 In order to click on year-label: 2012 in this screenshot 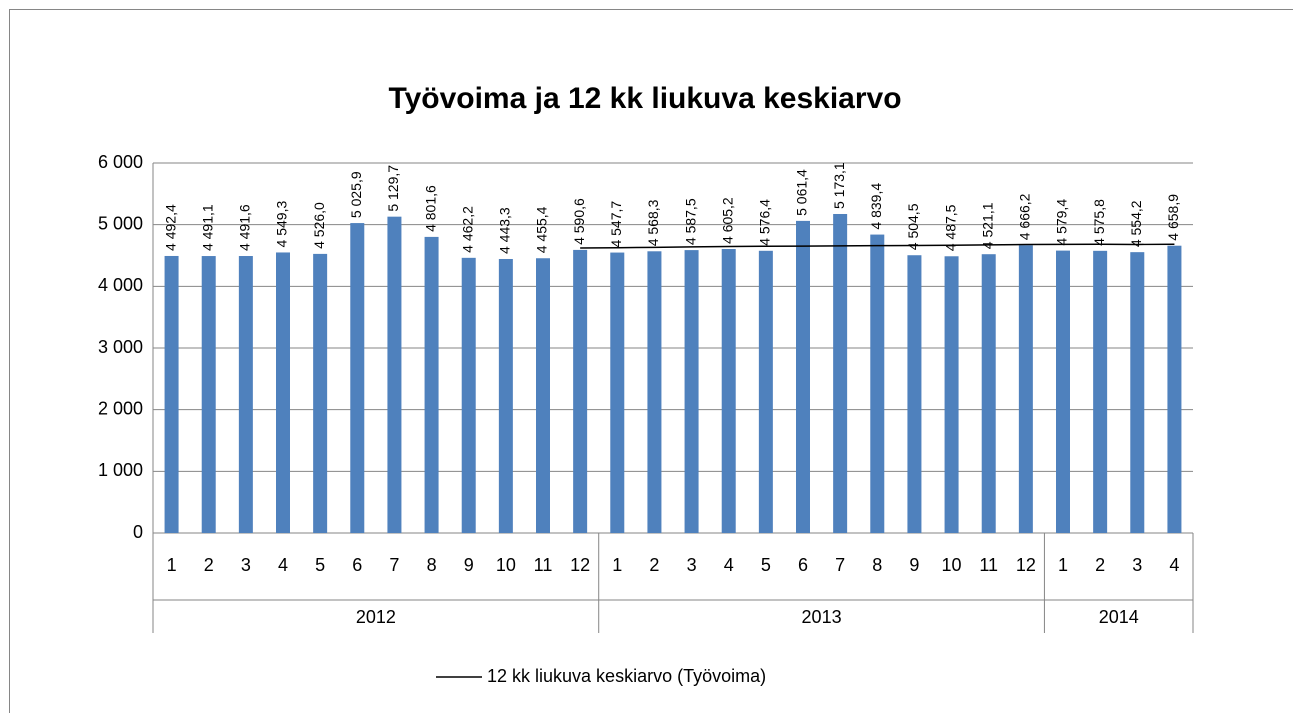, I will do `click(376, 617)`.